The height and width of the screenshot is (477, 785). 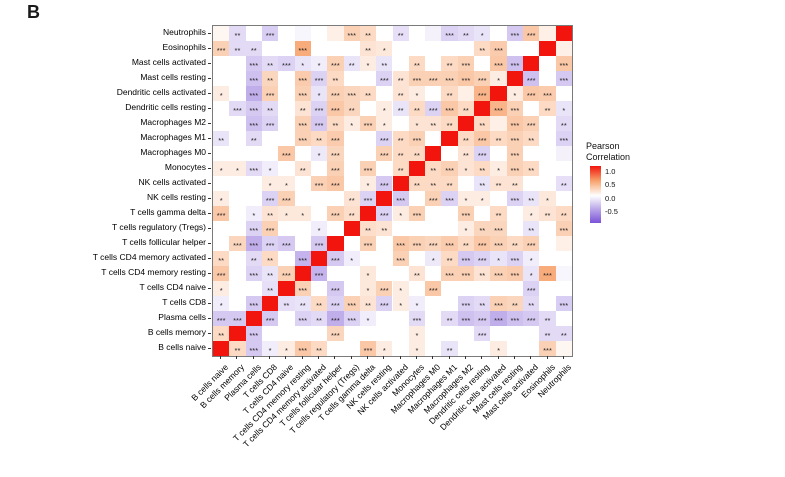 What do you see at coordinates (172, 182) in the screenshot?
I see `y-axis-label: NK cells activated` at bounding box center [172, 182].